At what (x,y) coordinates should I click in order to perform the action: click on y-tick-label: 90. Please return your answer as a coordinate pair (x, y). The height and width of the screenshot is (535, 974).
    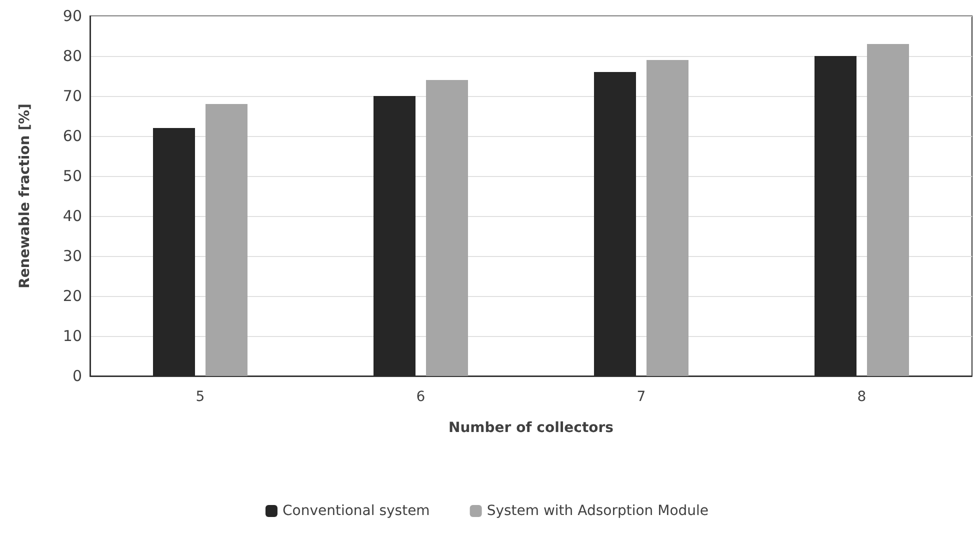
    Looking at the image, I should click on (72, 16).